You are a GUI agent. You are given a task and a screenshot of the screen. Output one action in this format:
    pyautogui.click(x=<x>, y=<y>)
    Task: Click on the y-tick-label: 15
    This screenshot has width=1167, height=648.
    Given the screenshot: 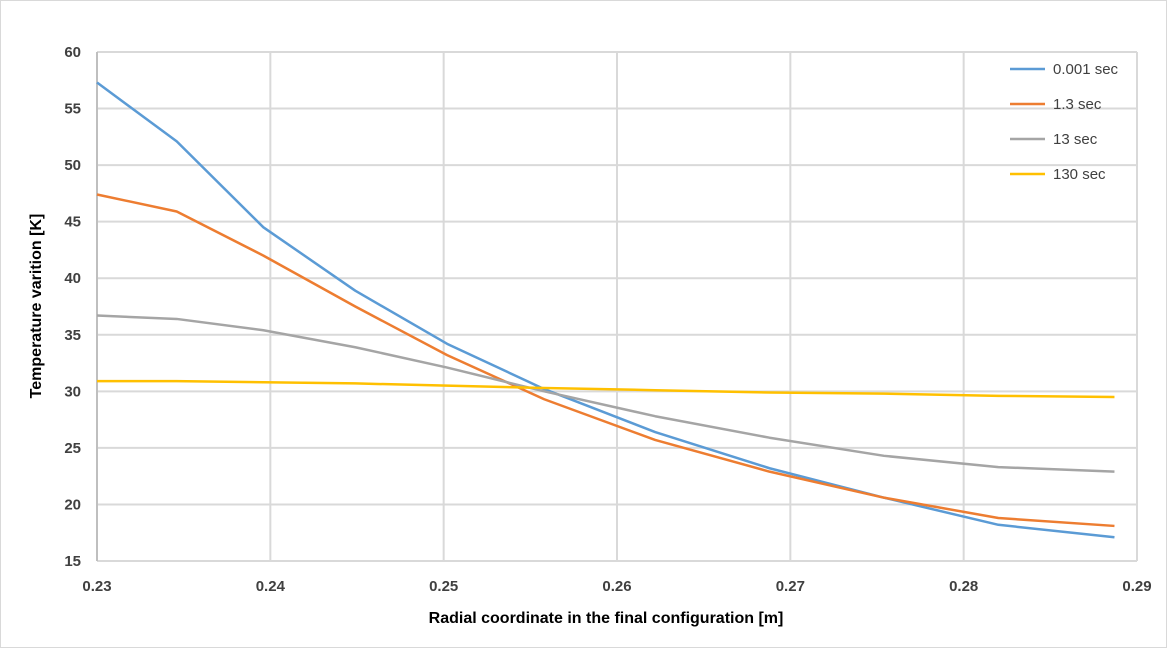 What is the action you would take?
    pyautogui.click(x=72, y=561)
    